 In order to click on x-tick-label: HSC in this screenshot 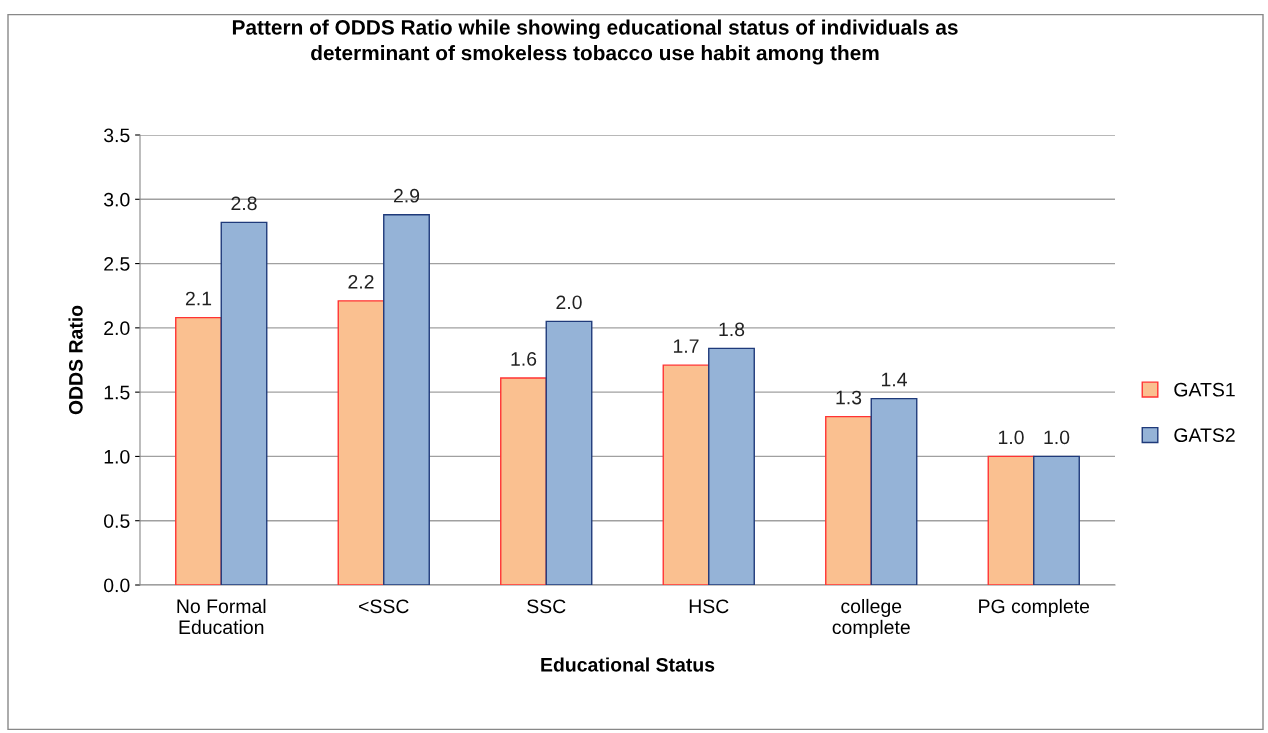, I will do `click(709, 606)`.